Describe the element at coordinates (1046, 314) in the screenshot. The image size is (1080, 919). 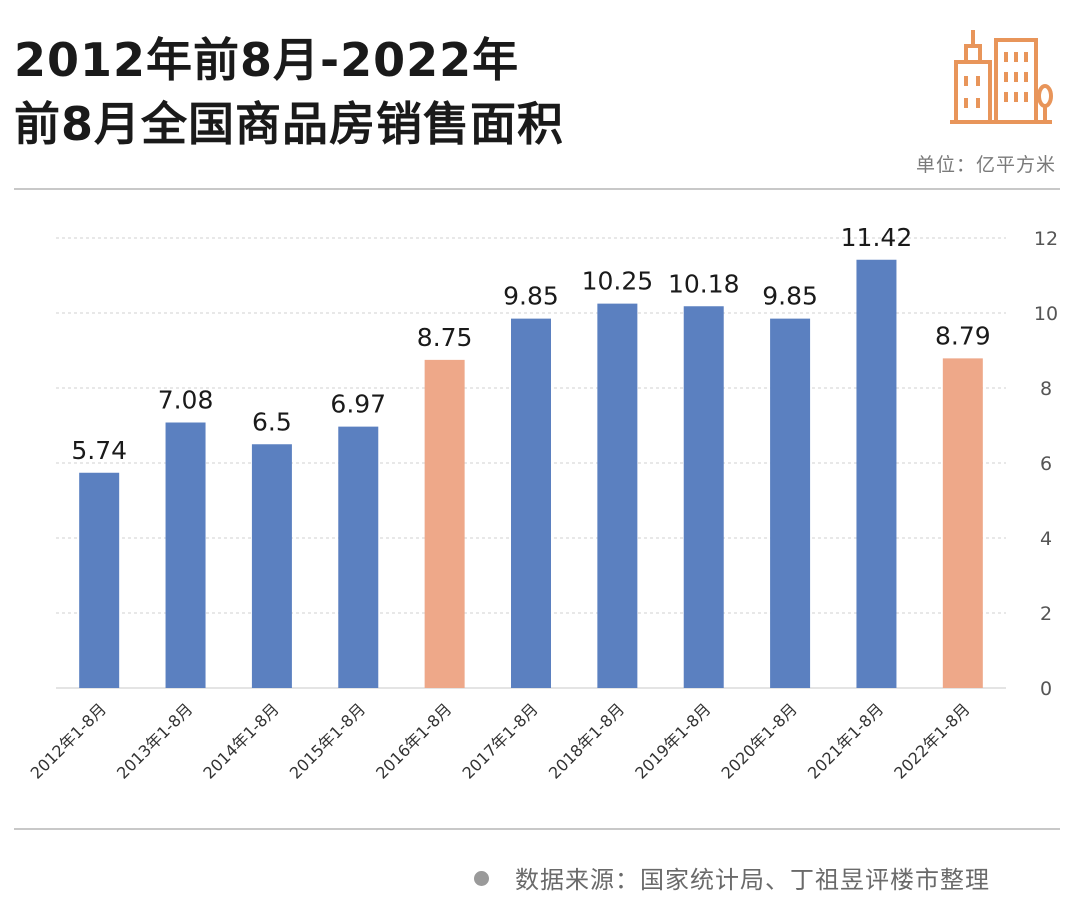
I see `y-tick-label: 10` at that location.